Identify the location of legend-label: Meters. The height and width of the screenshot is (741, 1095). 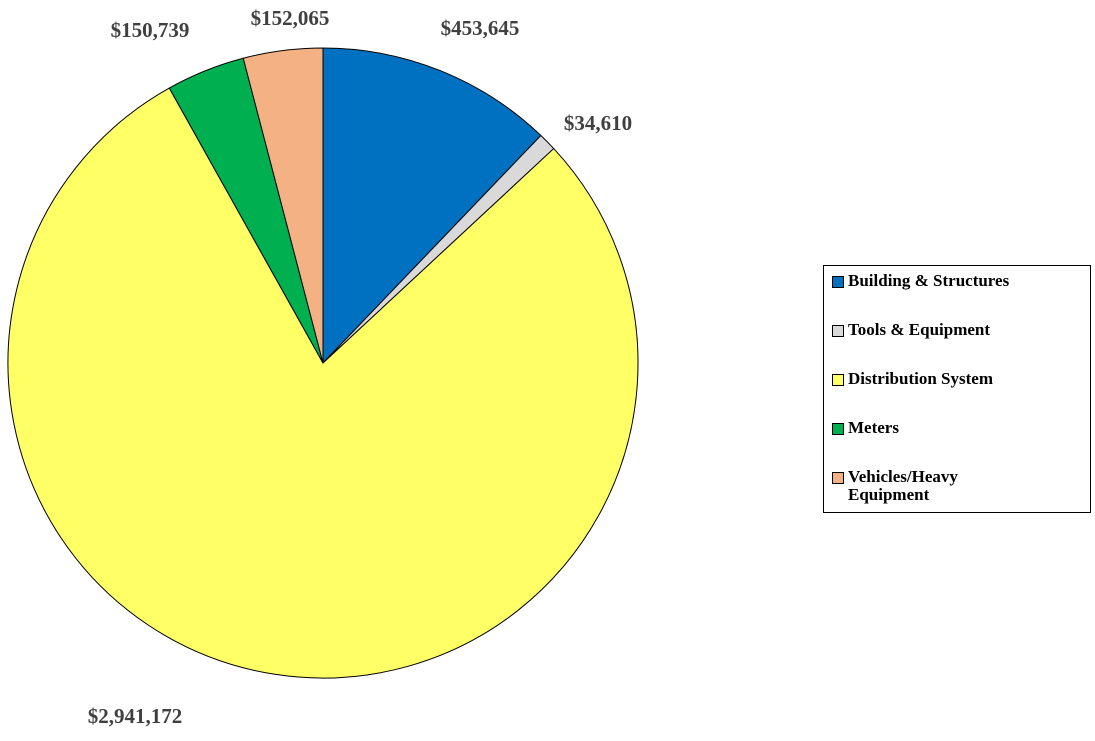
(873, 427).